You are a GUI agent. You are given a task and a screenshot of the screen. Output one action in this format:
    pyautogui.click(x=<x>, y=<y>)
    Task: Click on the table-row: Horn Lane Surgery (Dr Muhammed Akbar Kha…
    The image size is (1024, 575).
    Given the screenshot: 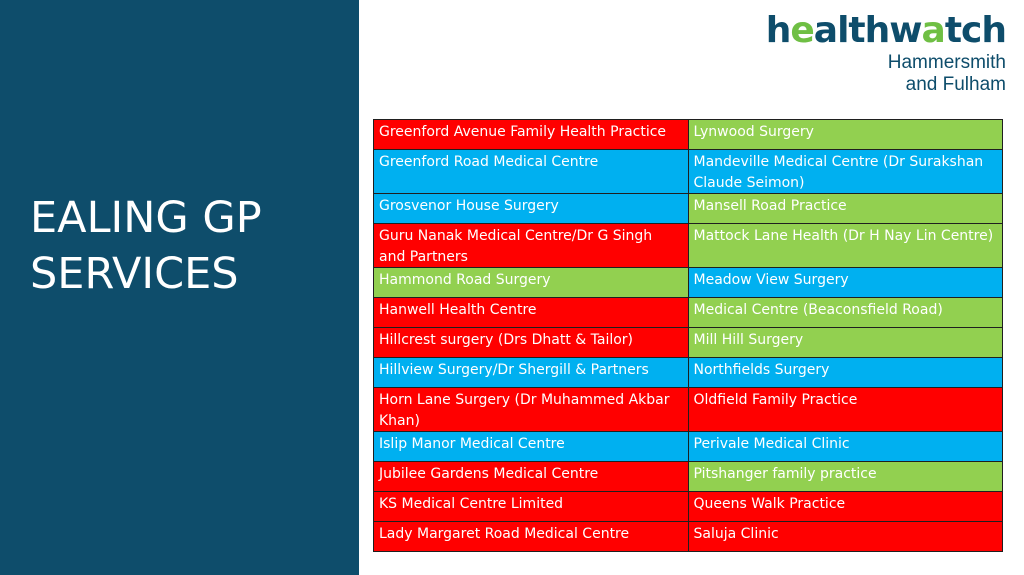 What is the action you would take?
    pyautogui.click(x=688, y=409)
    